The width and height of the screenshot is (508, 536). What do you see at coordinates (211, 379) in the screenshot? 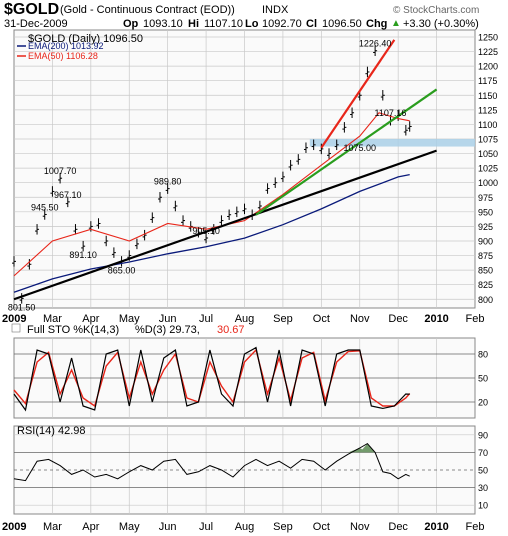
I see `sto-k-line` at bounding box center [211, 379].